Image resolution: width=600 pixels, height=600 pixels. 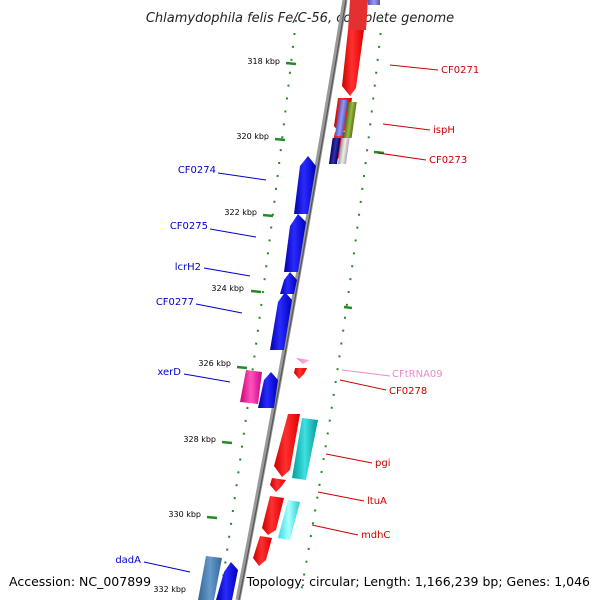 I want to click on gene-block-cf0271, so click(x=353, y=63).